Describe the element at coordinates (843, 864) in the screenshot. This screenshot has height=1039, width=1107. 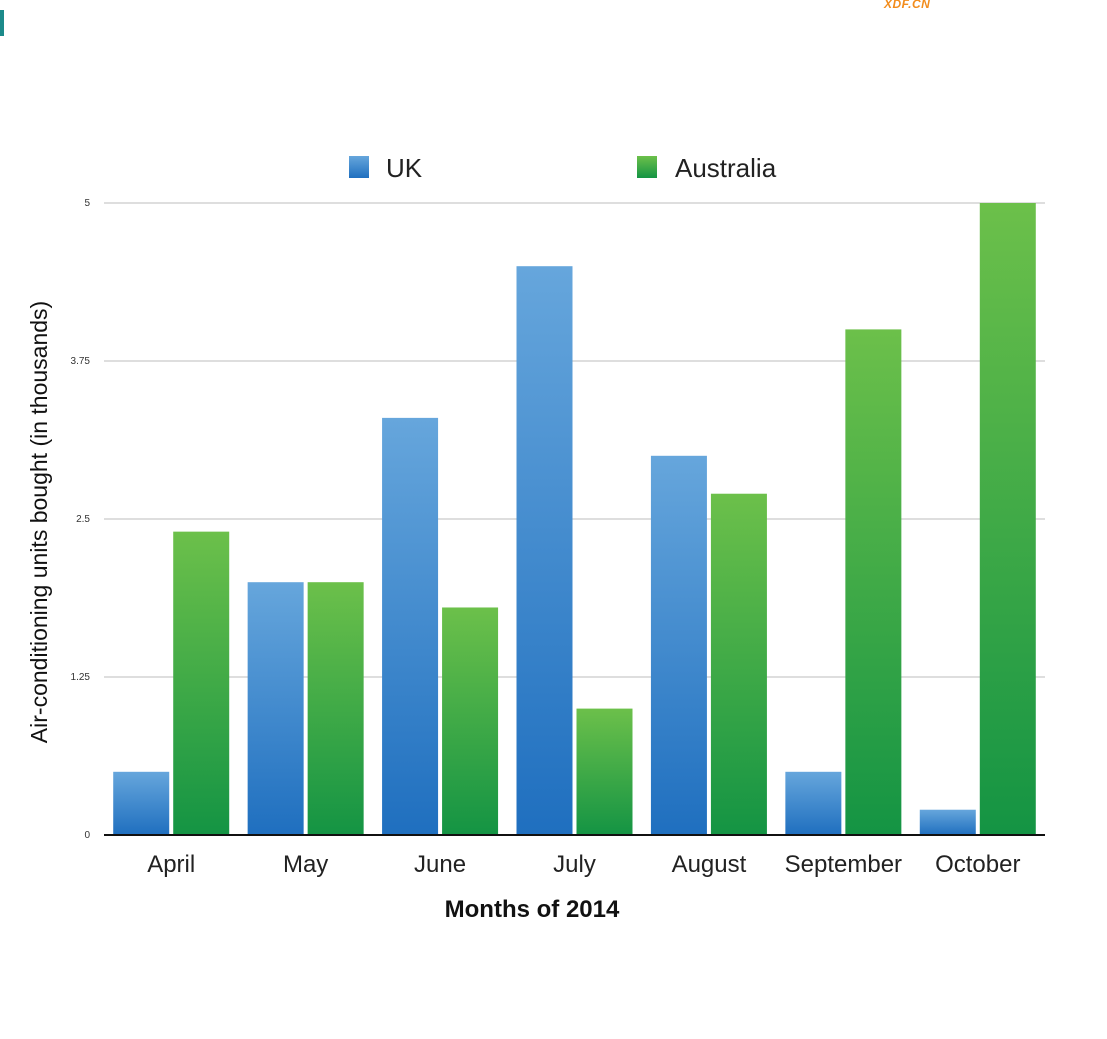
I see `x-tick-label: September` at that location.